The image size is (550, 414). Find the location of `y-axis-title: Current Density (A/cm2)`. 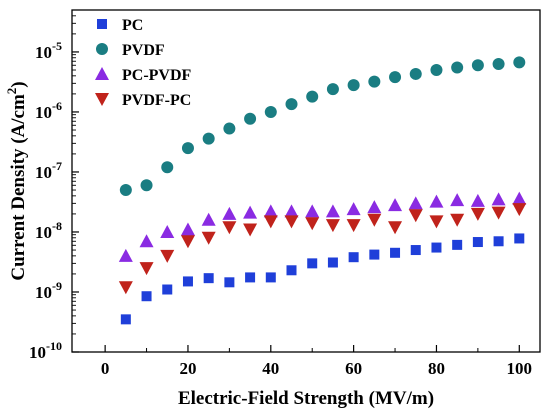

y-axis-title: Current Density (A/cm2) is located at coordinates (16, 180).